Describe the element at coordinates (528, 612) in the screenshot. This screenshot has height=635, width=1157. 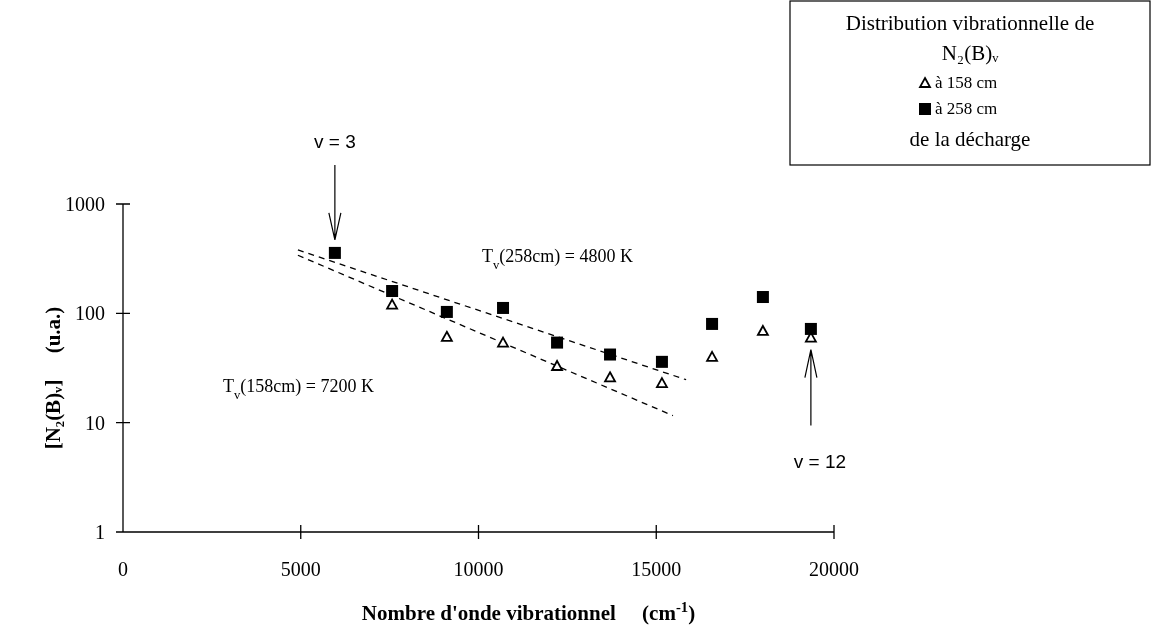
I see `x-axis-title: Nombre d'onde vibrationnel (cm$^{-1}$)` at that location.